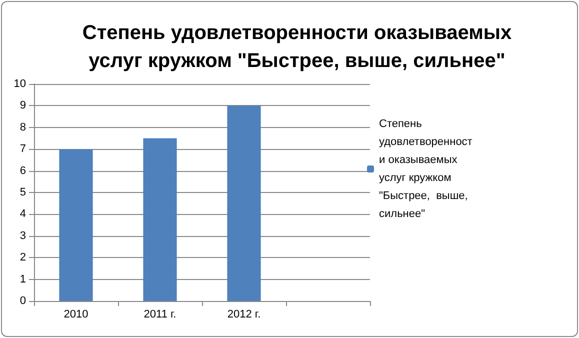 The image size is (579, 338). What do you see at coordinates (23, 106) in the screenshot?
I see `y-tick-label: 9` at bounding box center [23, 106].